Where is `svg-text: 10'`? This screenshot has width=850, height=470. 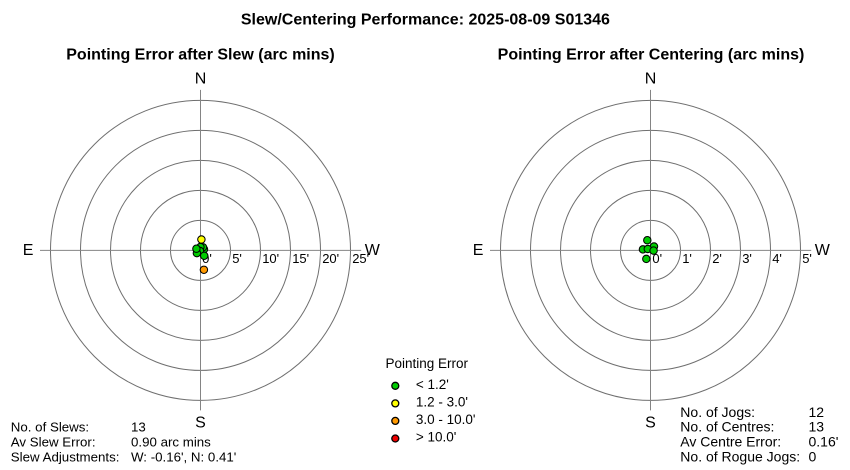 svg-text: 10' is located at coordinates (270, 258).